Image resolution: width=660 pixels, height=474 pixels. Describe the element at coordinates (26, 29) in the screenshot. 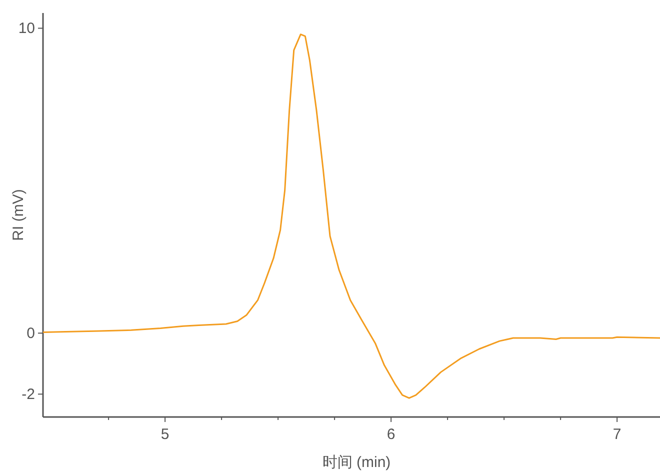

I see `y-tick-label: 10` at that location.